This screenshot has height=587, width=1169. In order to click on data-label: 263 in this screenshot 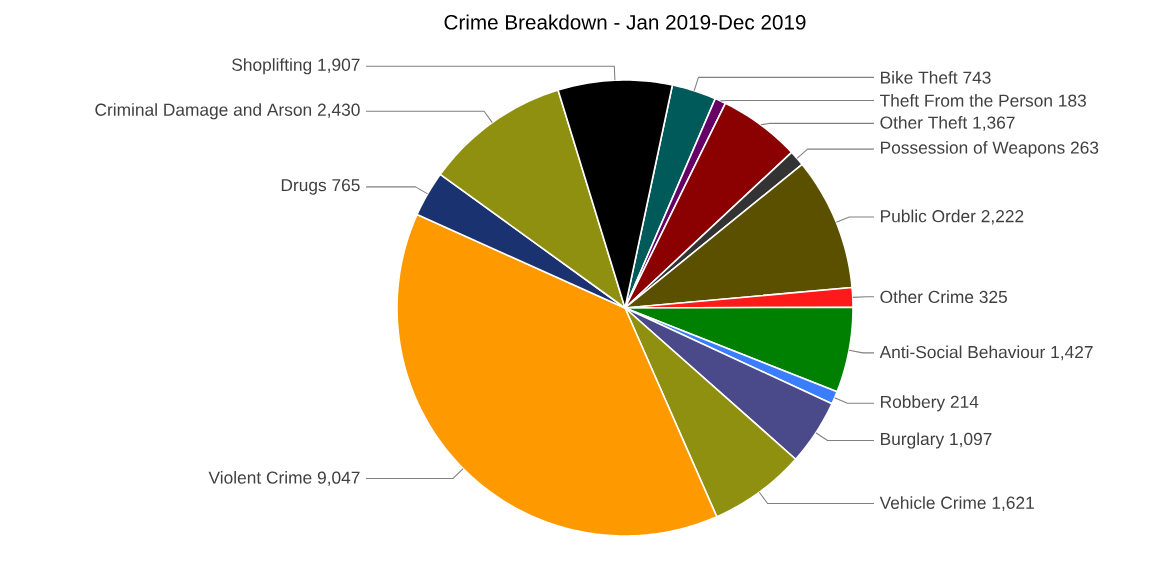, I will do `click(1084, 147)`.